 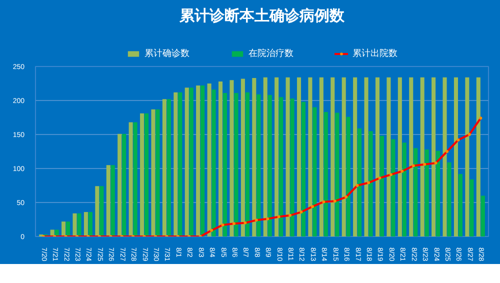 What do you see at coordinates (262, 16) in the screenshot?
I see `chart-title: 累计诊断本土确诊病例数` at bounding box center [262, 16].